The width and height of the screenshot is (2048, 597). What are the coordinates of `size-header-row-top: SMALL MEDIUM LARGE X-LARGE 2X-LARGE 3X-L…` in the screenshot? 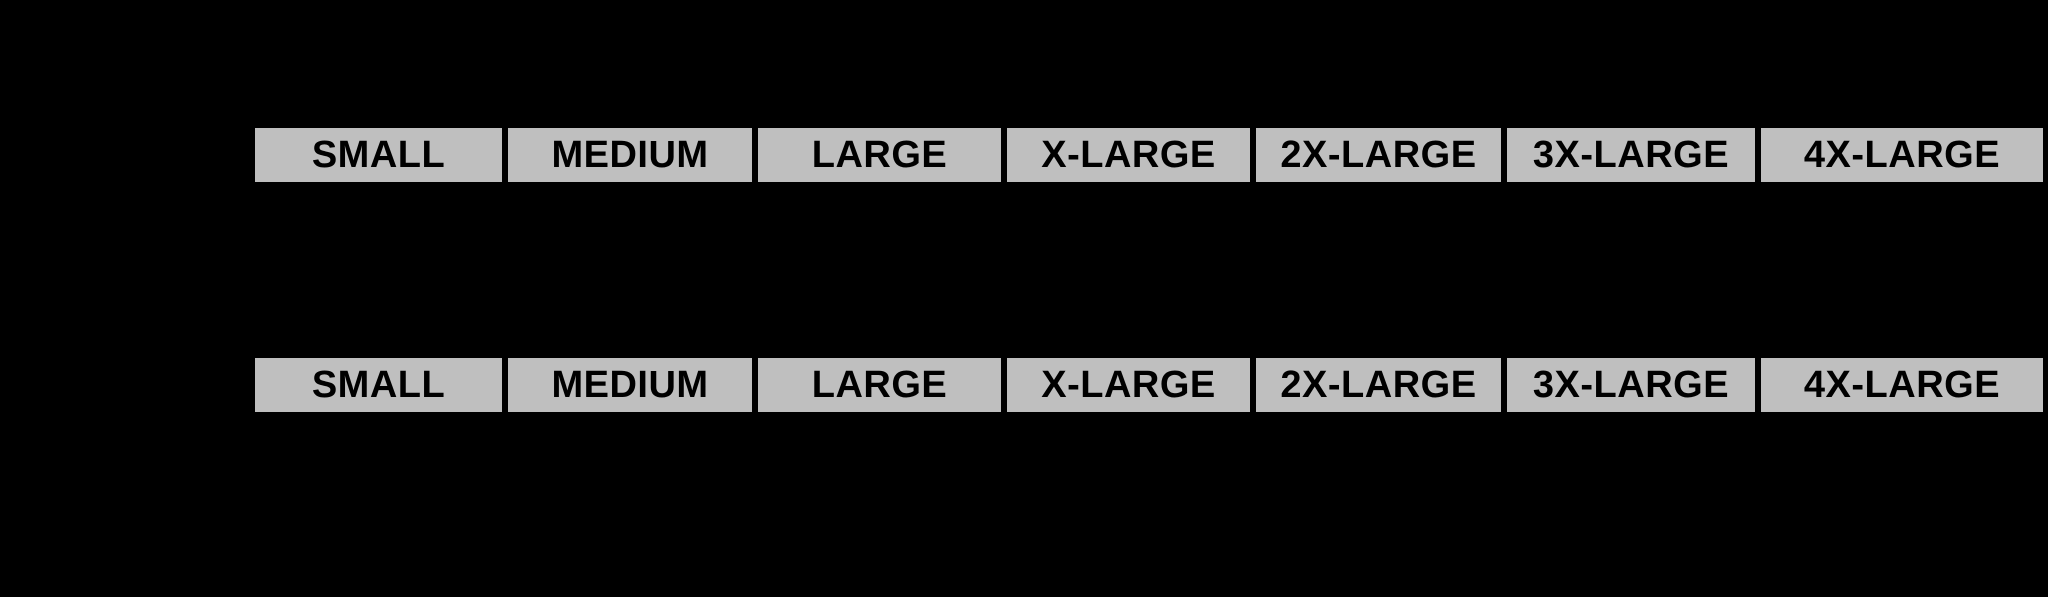 It's located at (1149, 155).